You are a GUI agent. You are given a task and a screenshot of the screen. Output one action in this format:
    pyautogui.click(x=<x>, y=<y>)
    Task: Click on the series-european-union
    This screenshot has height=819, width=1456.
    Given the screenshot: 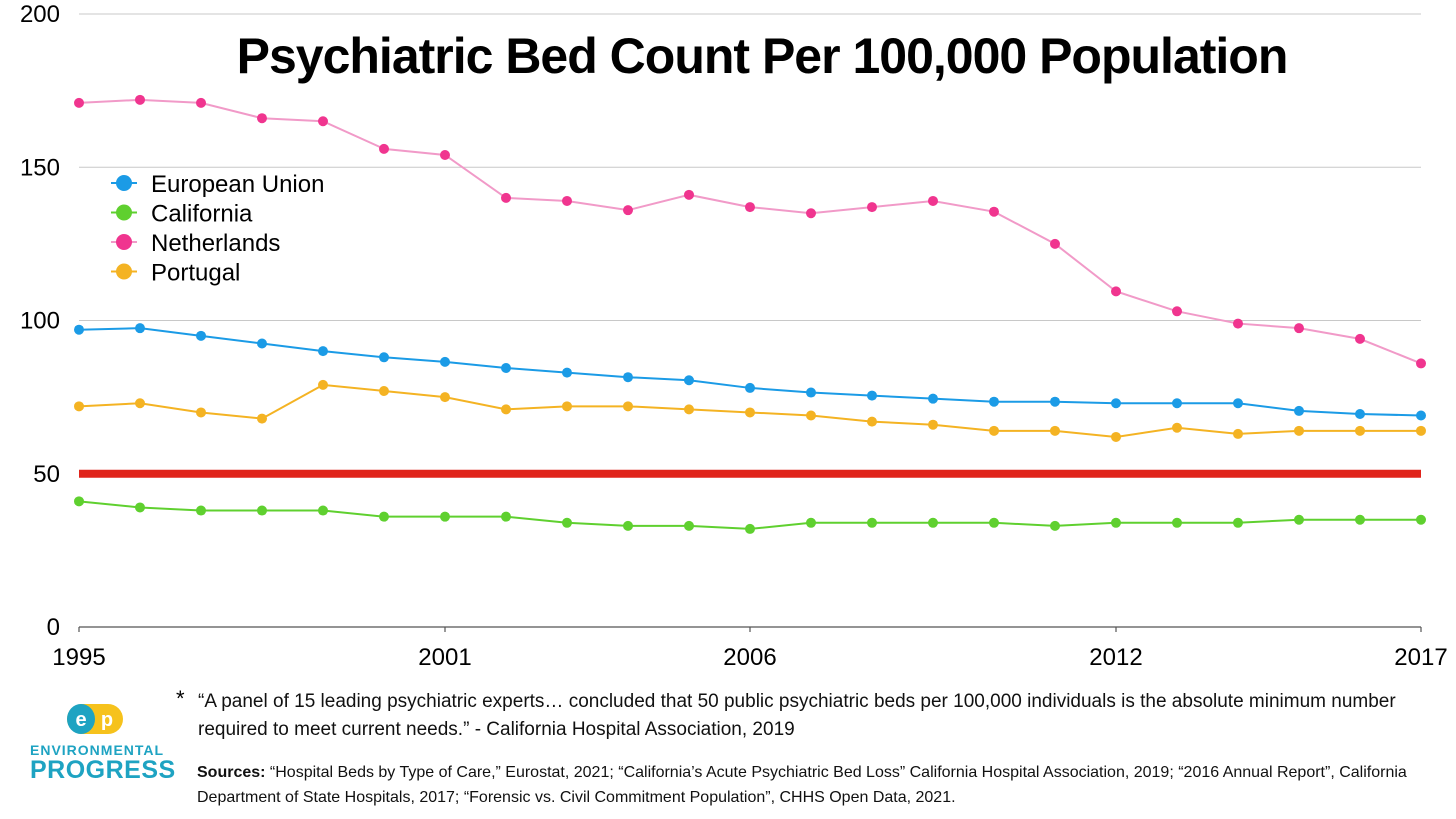 What is the action you would take?
    pyautogui.click(x=750, y=372)
    